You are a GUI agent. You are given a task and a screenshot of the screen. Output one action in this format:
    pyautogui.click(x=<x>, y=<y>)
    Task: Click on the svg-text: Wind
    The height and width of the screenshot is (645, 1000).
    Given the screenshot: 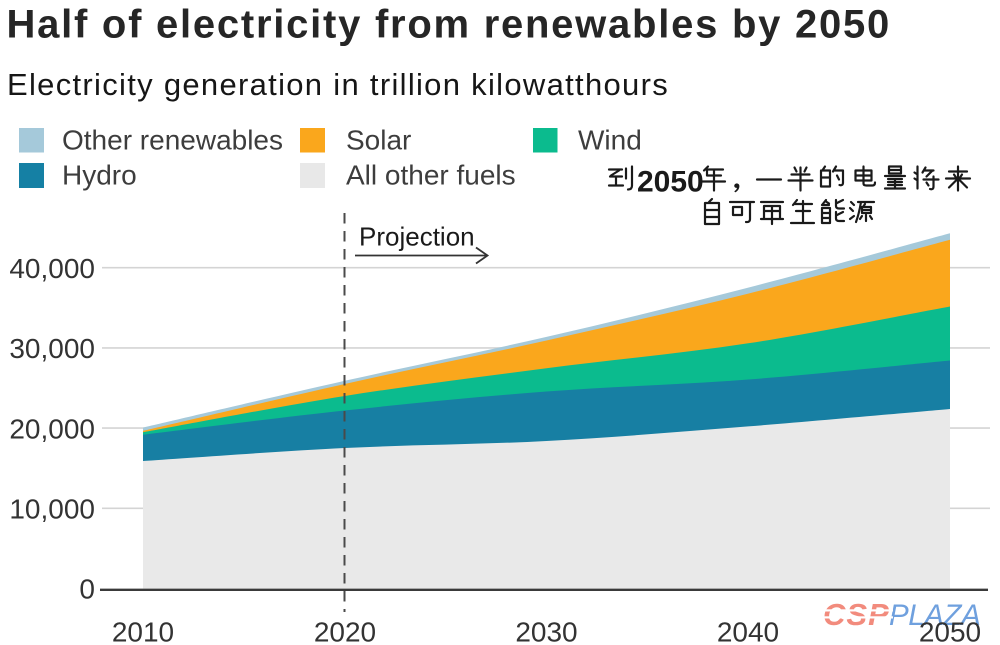 What is the action you would take?
    pyautogui.click(x=610, y=140)
    